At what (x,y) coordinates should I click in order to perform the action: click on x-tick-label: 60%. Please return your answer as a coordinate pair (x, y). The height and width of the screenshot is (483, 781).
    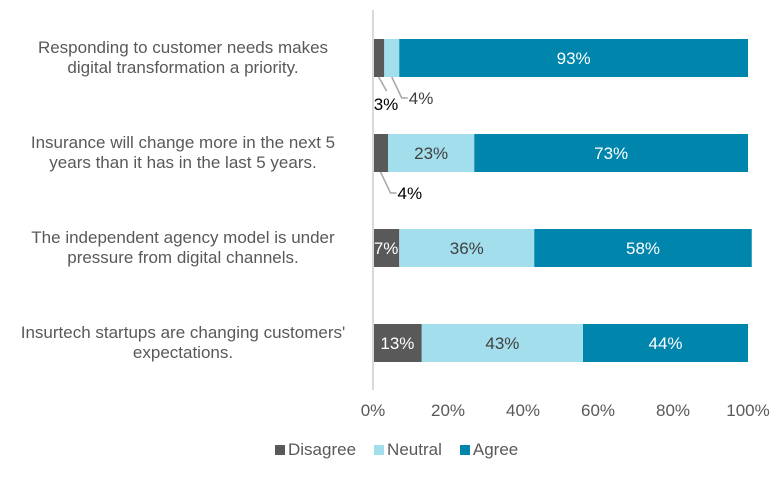
    Looking at the image, I should click on (598, 410).